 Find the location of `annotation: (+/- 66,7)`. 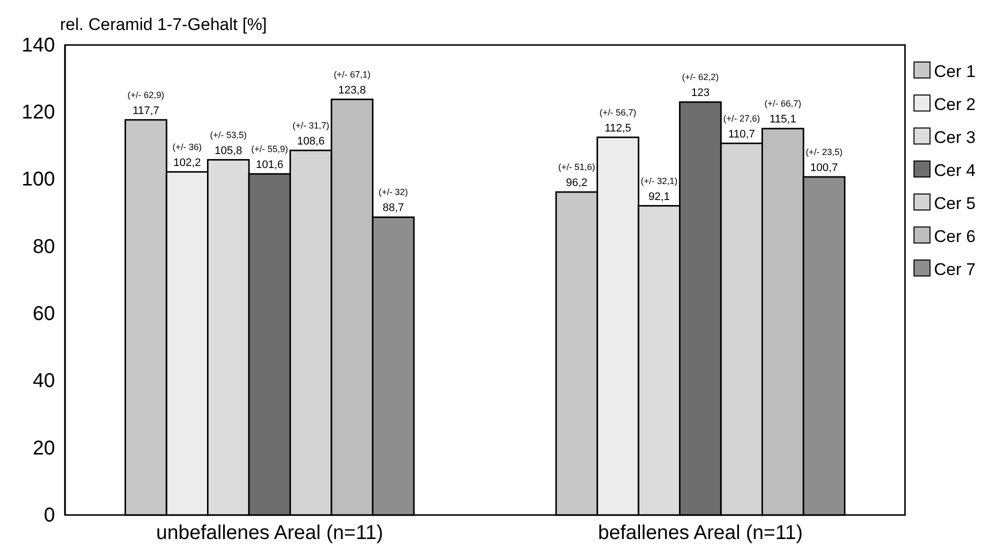

annotation: (+/- 66,7) is located at coordinates (783, 103).